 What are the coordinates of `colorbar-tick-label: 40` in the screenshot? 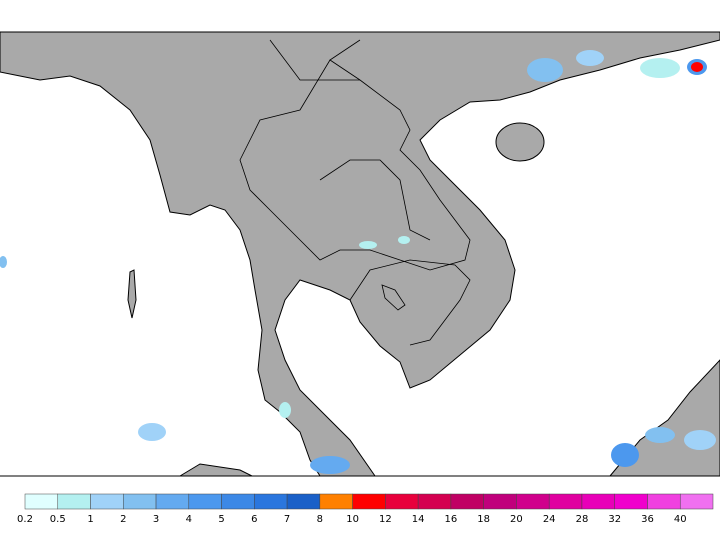 It's located at (680, 519).